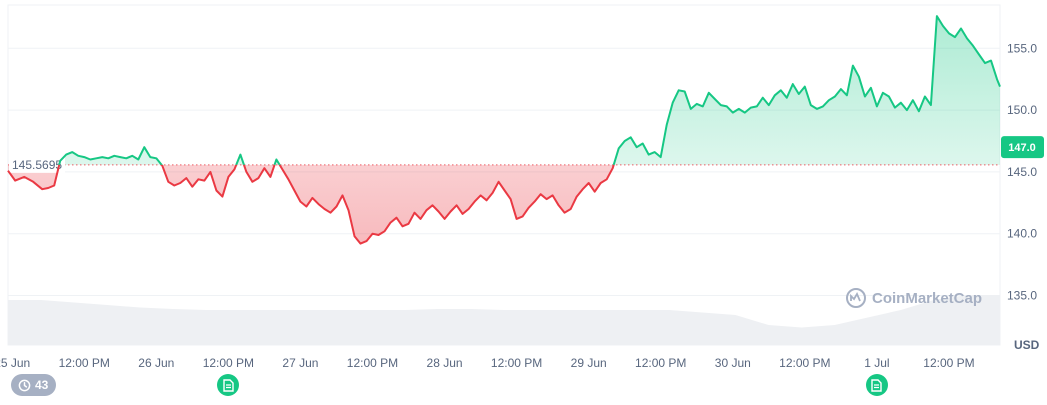 This screenshot has height=405, width=1047. What do you see at coordinates (300, 363) in the screenshot?
I see `x-tick-label: 27 Jun` at bounding box center [300, 363].